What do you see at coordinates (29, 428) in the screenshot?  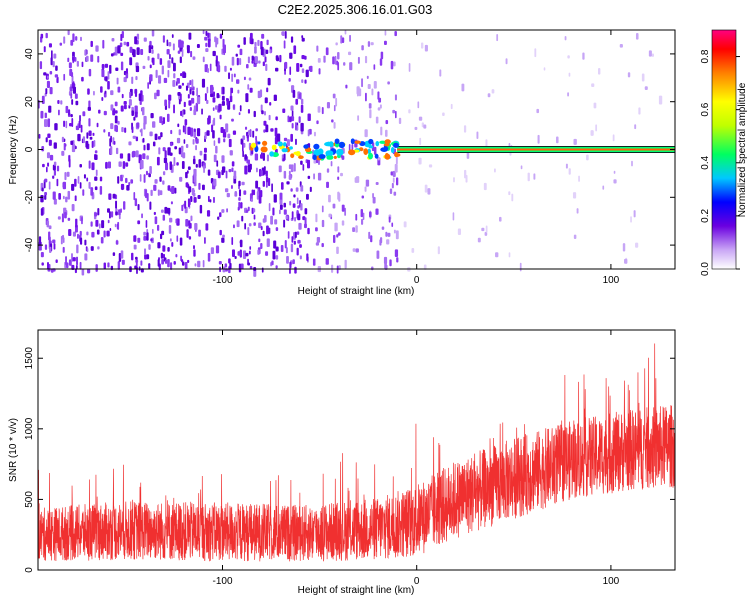 I see `snr-y-tick-label: 1000` at bounding box center [29, 428].